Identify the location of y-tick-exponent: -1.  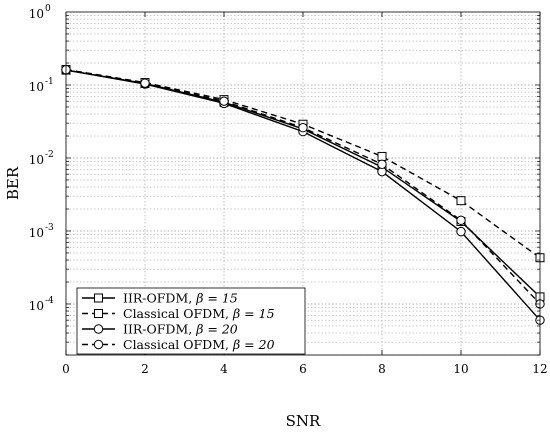
(49, 82).